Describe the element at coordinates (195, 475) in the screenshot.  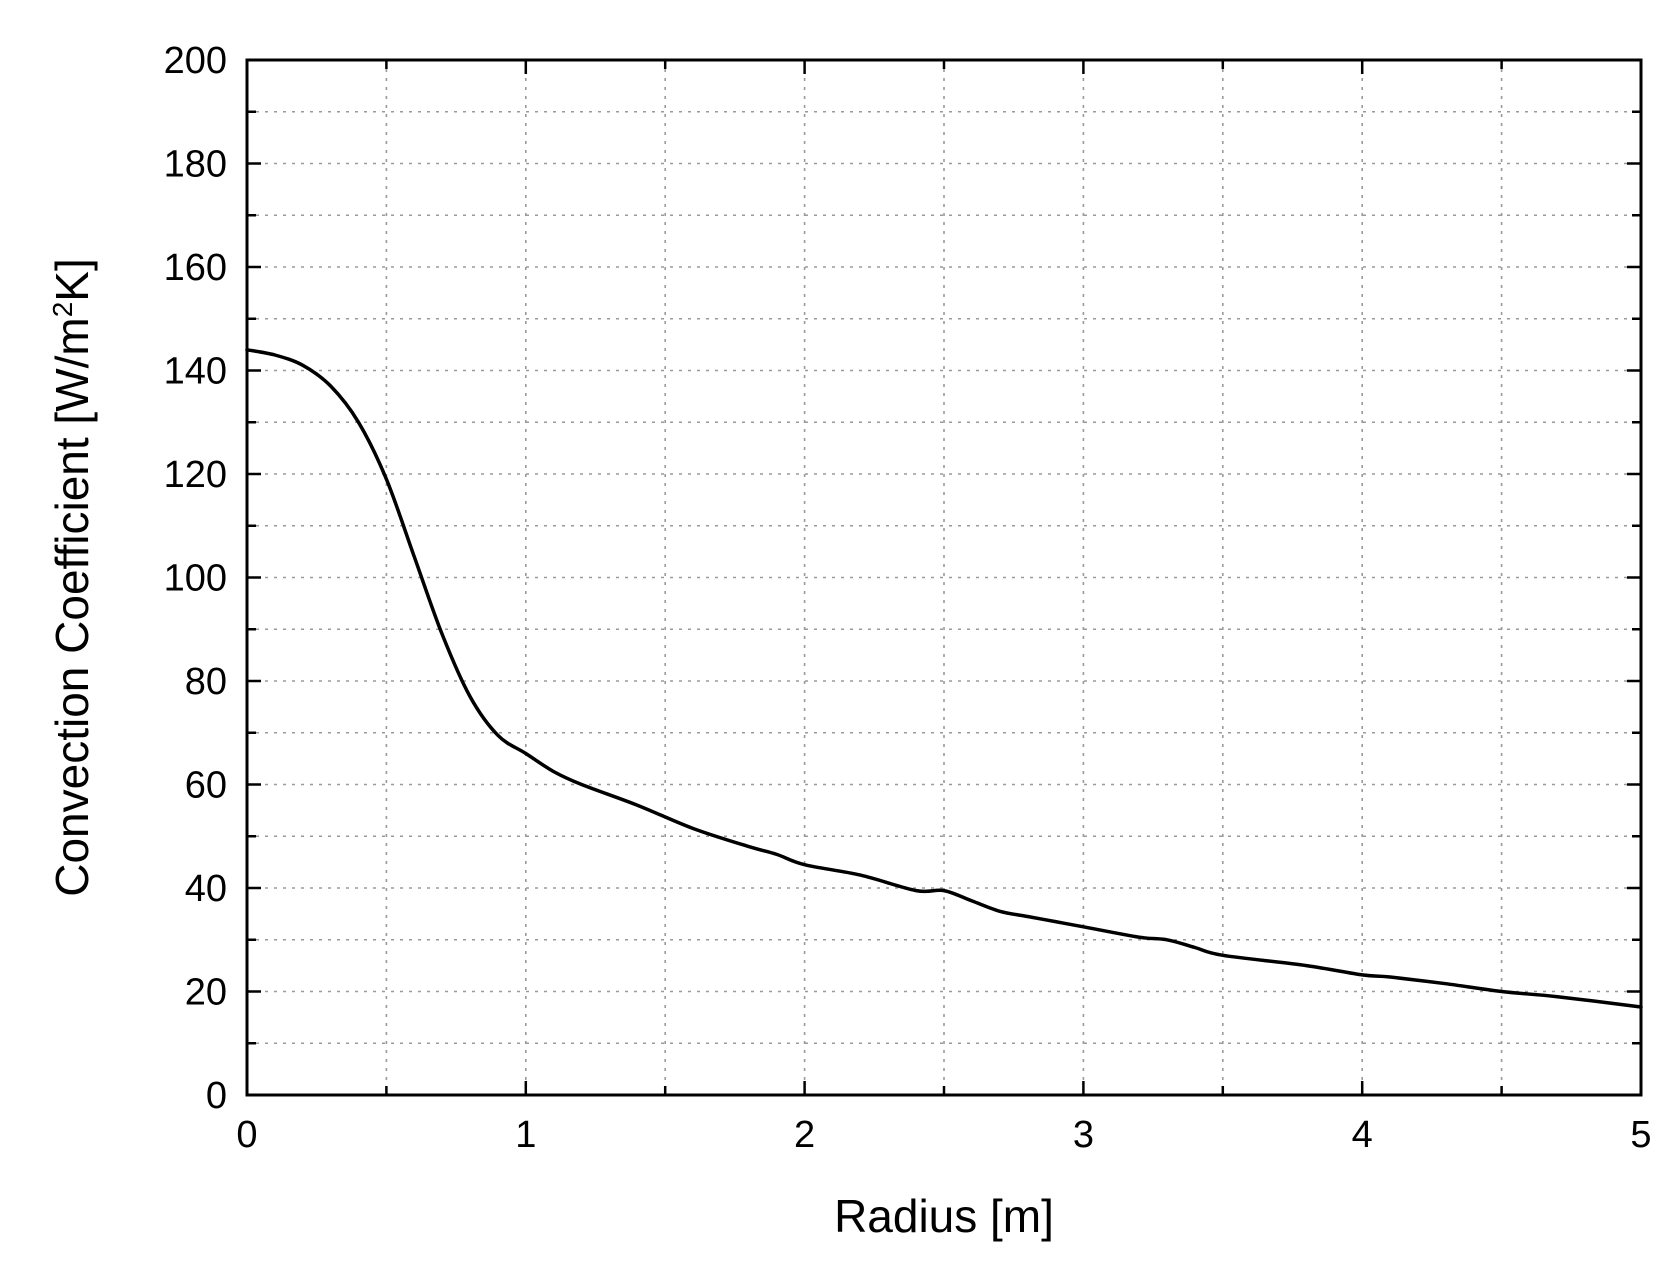
I see `y-tick-label: 120` at that location.